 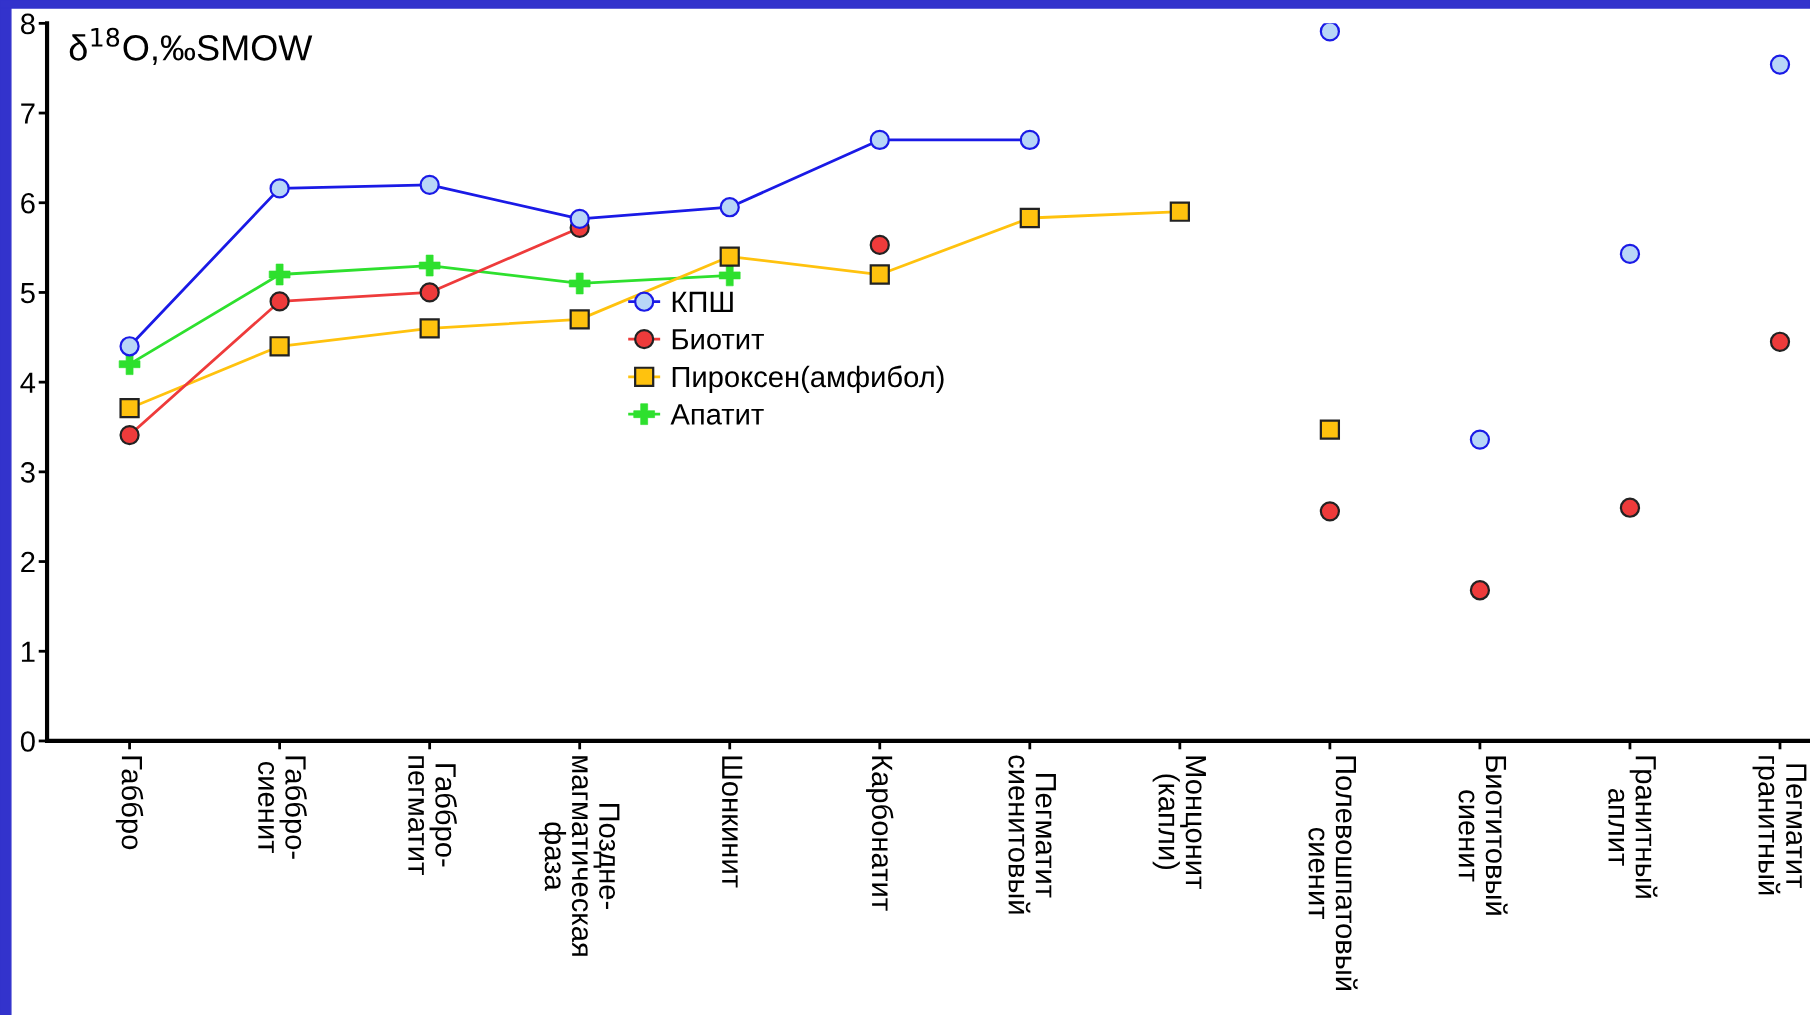 I want to click on x-tick-label: Биотитовый сиенит, so click(x=1483, y=835).